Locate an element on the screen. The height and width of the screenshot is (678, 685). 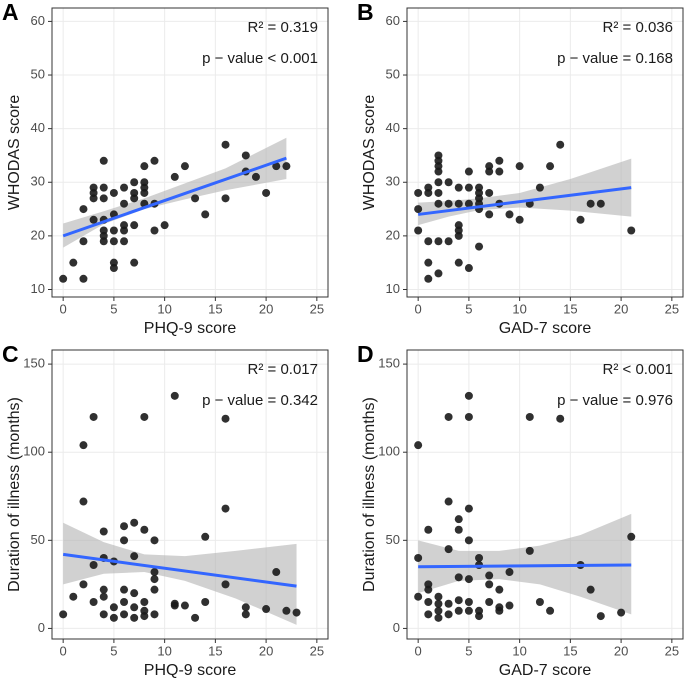
annotation: p − value = 0.976 is located at coordinates (615, 400).